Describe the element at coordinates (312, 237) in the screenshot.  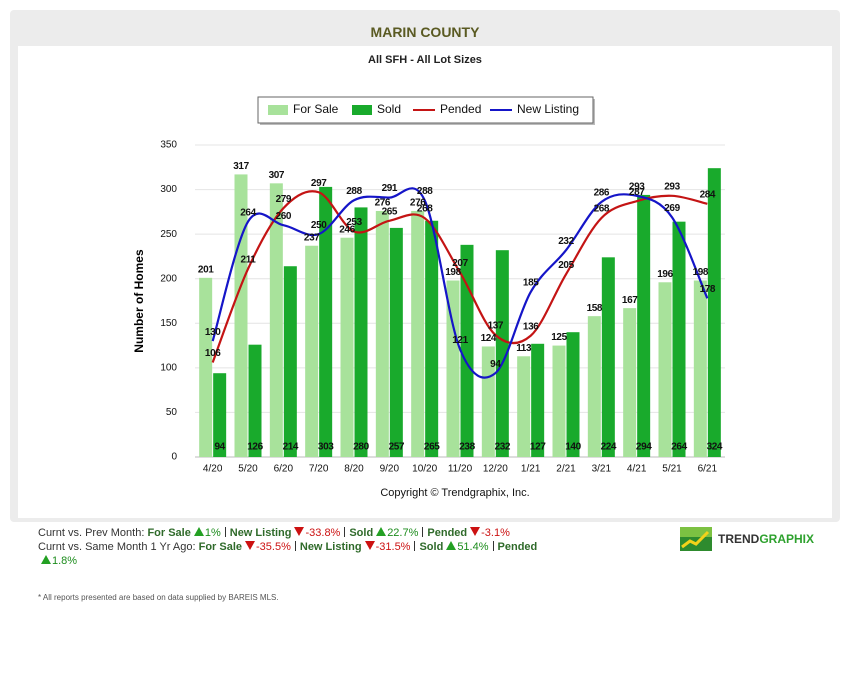
I see `data-label: 237` at that location.